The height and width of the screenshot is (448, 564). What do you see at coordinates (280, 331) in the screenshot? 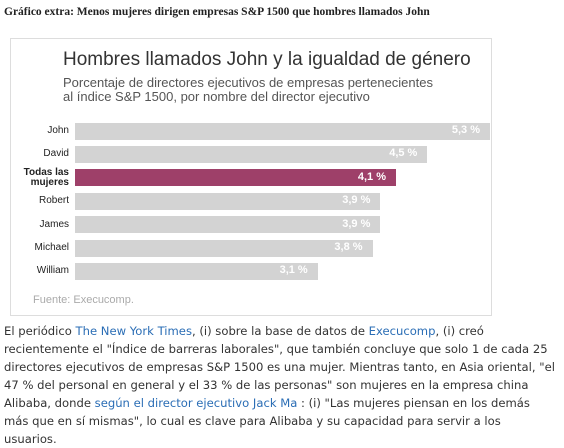
I see `article-text: , (i) sobre la base de datos de` at bounding box center [280, 331].